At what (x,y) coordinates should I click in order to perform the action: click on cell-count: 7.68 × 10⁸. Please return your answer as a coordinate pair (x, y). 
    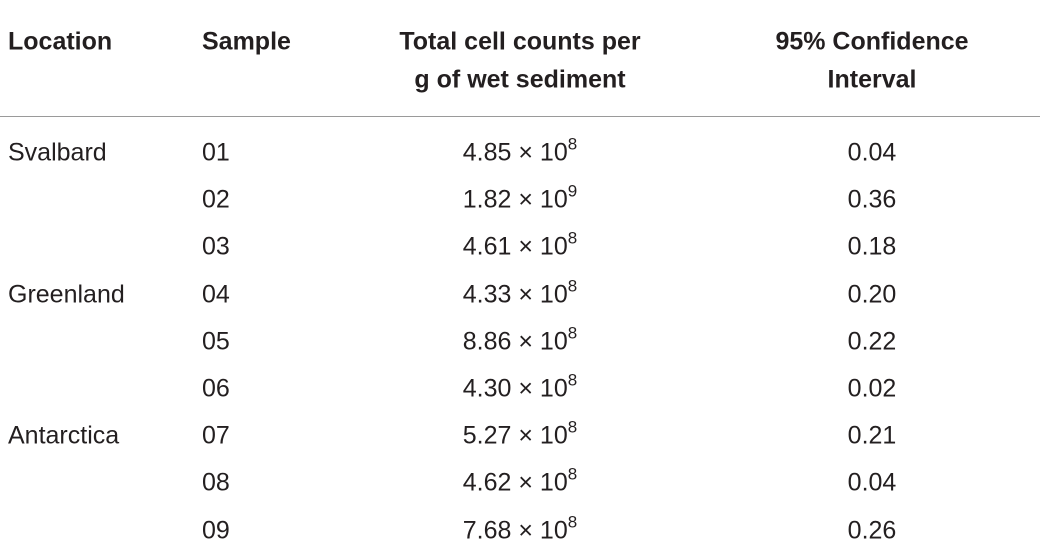
    Looking at the image, I should click on (519, 529).